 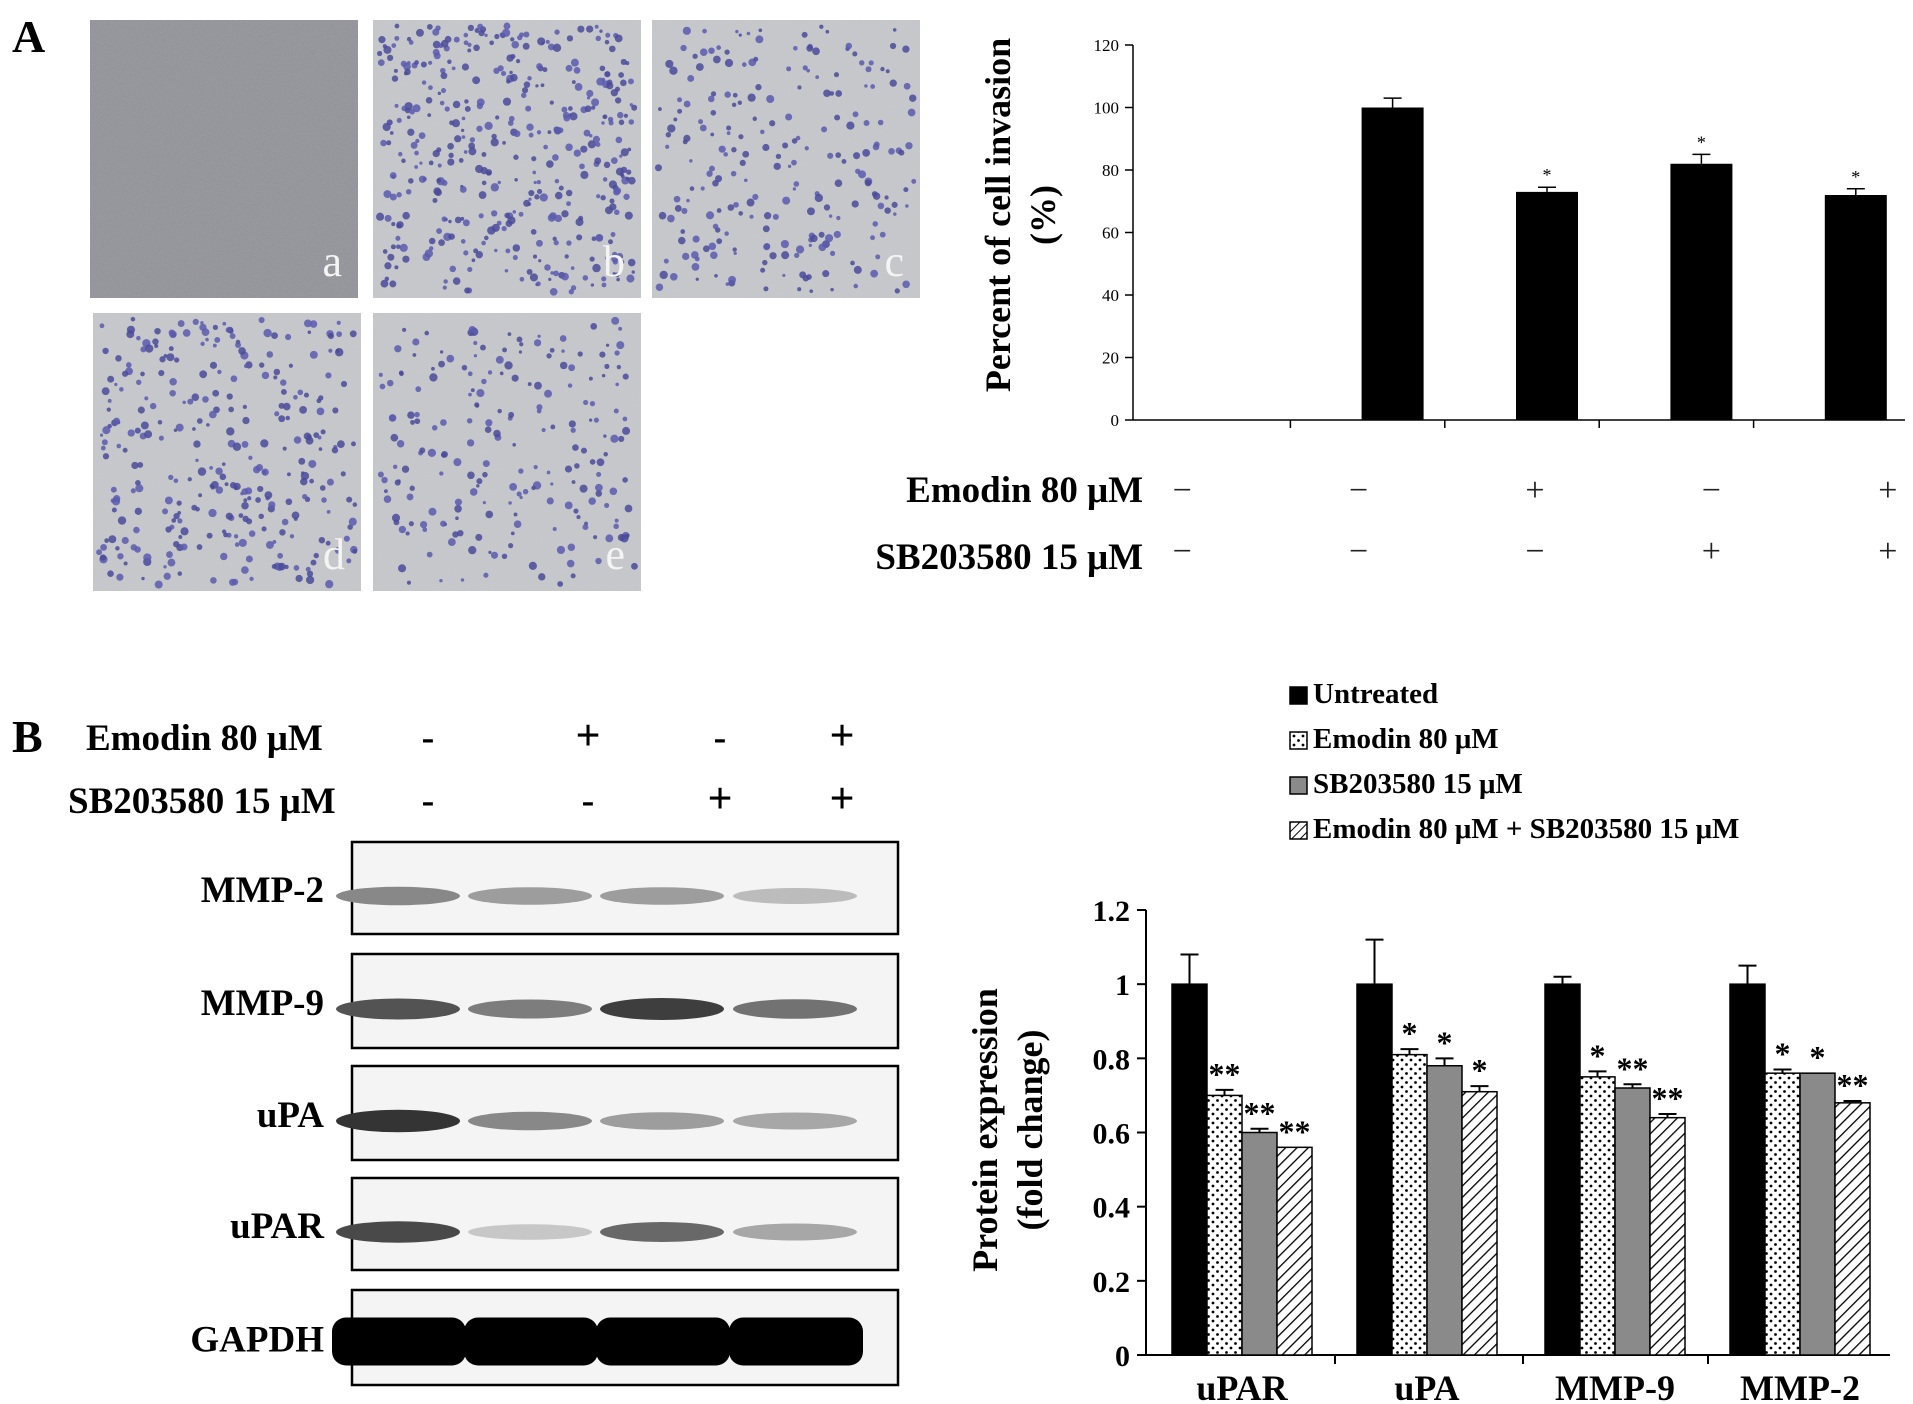 What do you see at coordinates (1182, 551) in the screenshot?
I see `treatment-mark: −` at bounding box center [1182, 551].